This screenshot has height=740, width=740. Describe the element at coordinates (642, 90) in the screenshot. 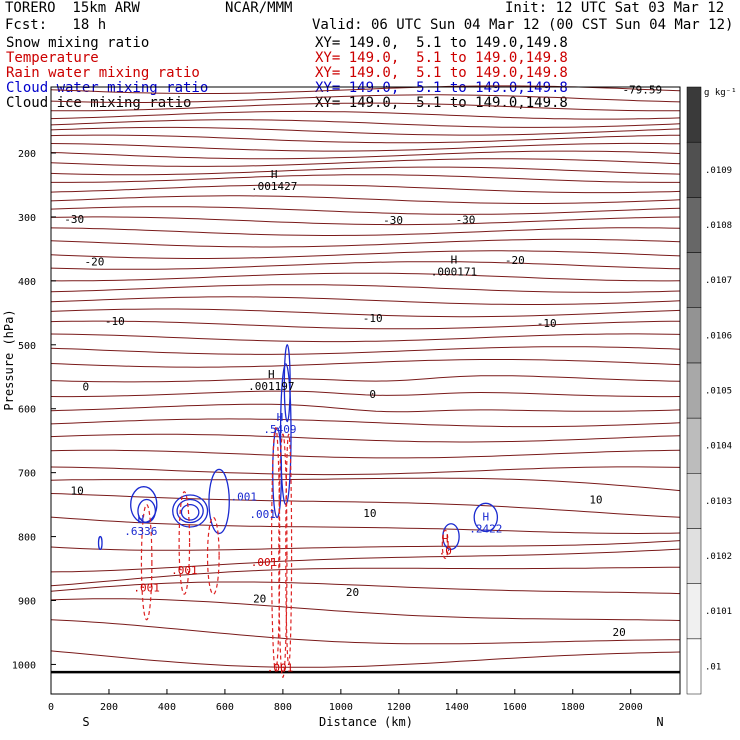

I see `temperature-label: -79.59` at that location.